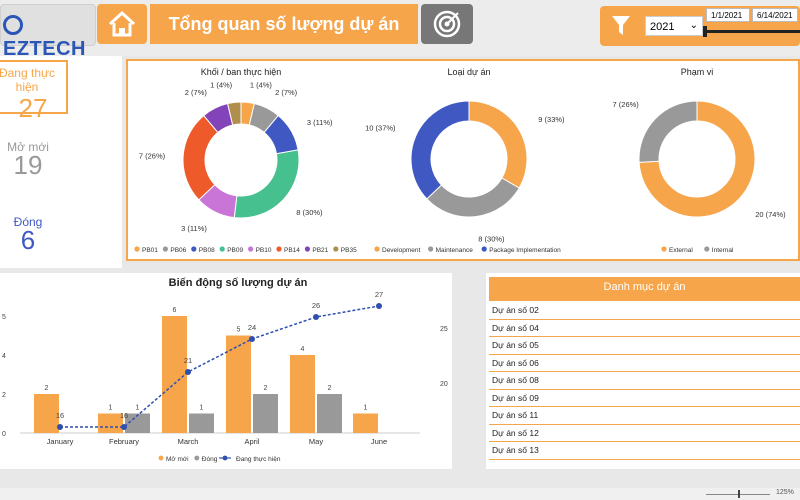 The image size is (800, 500). Describe the element at coordinates (150, 250) in the screenshot. I see `legend-label: PB01` at that location.